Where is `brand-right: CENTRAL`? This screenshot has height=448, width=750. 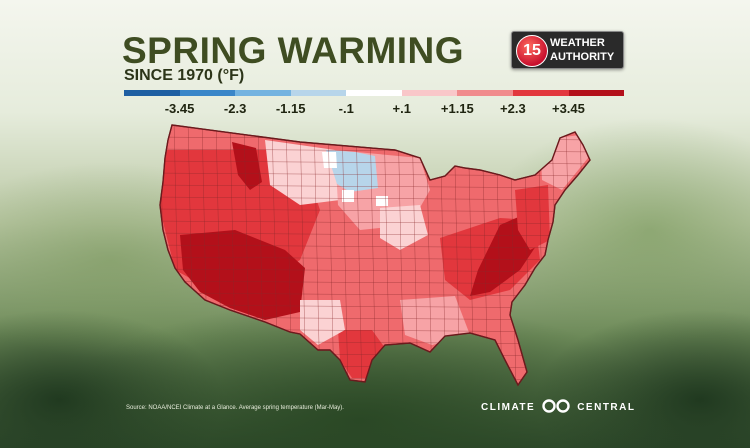 brand-right: CENTRAL is located at coordinates (606, 407).